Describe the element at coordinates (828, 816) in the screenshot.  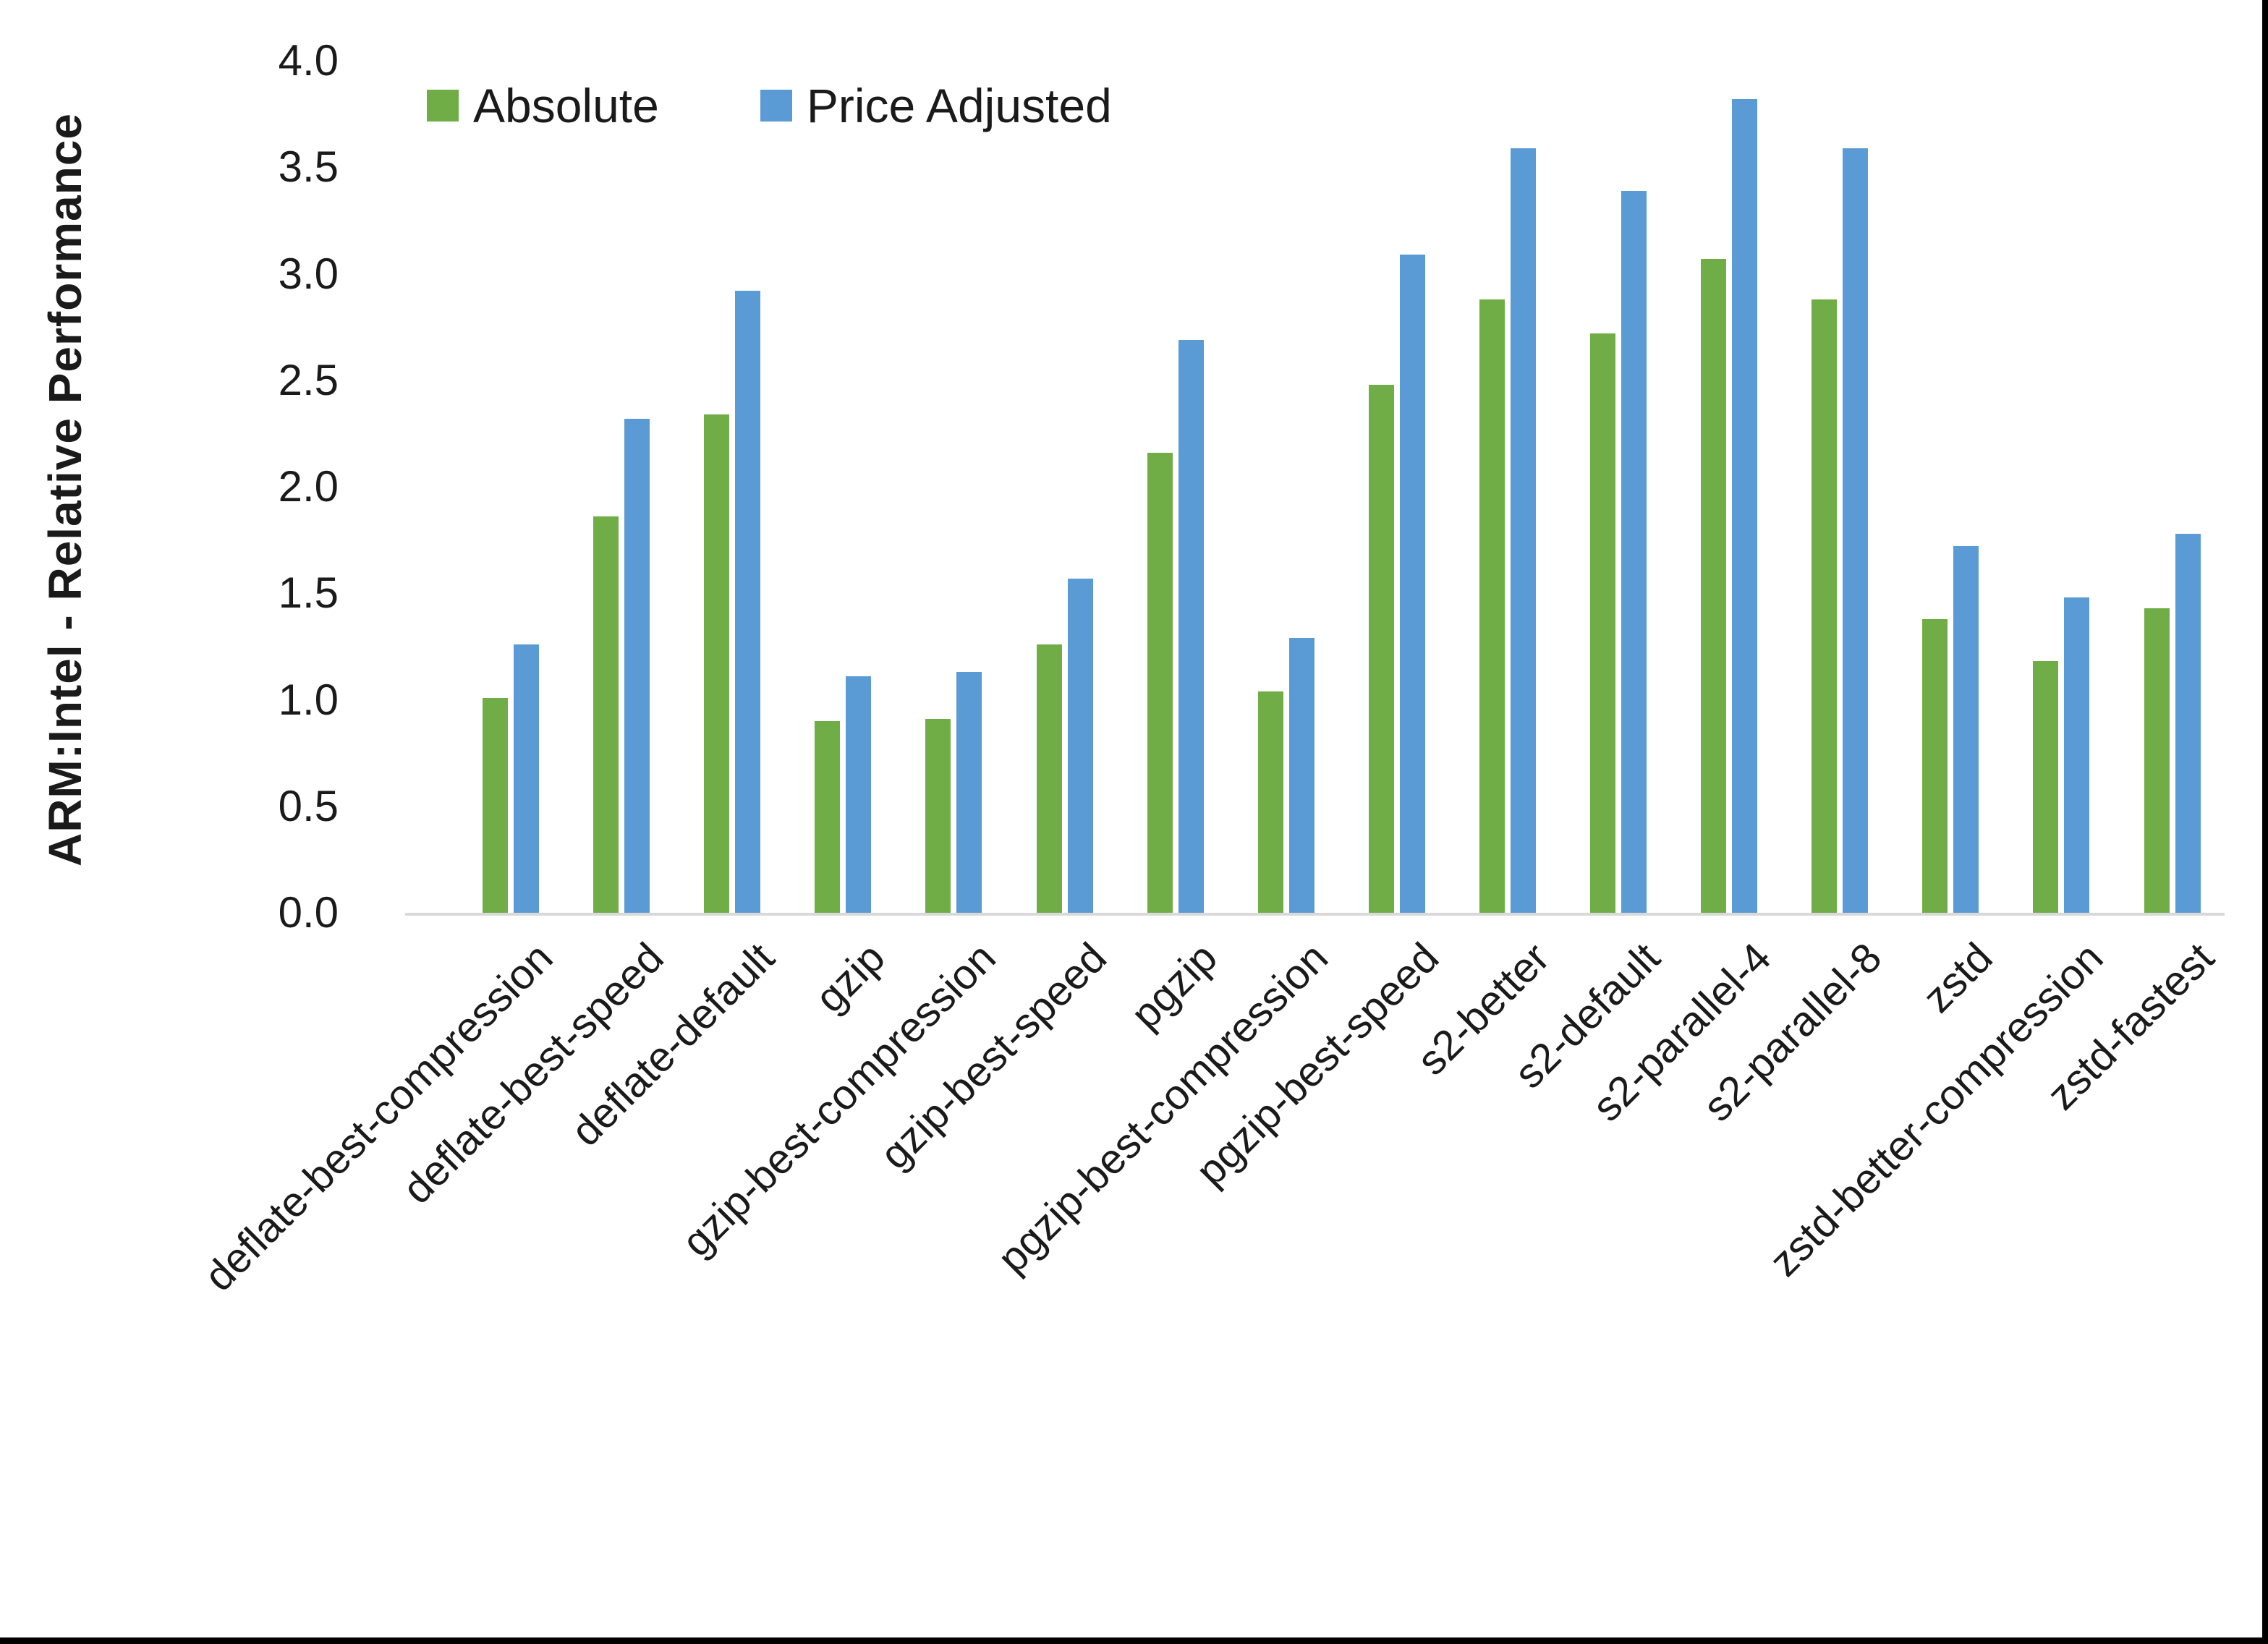
I see `bar-absolute-gzip` at that location.